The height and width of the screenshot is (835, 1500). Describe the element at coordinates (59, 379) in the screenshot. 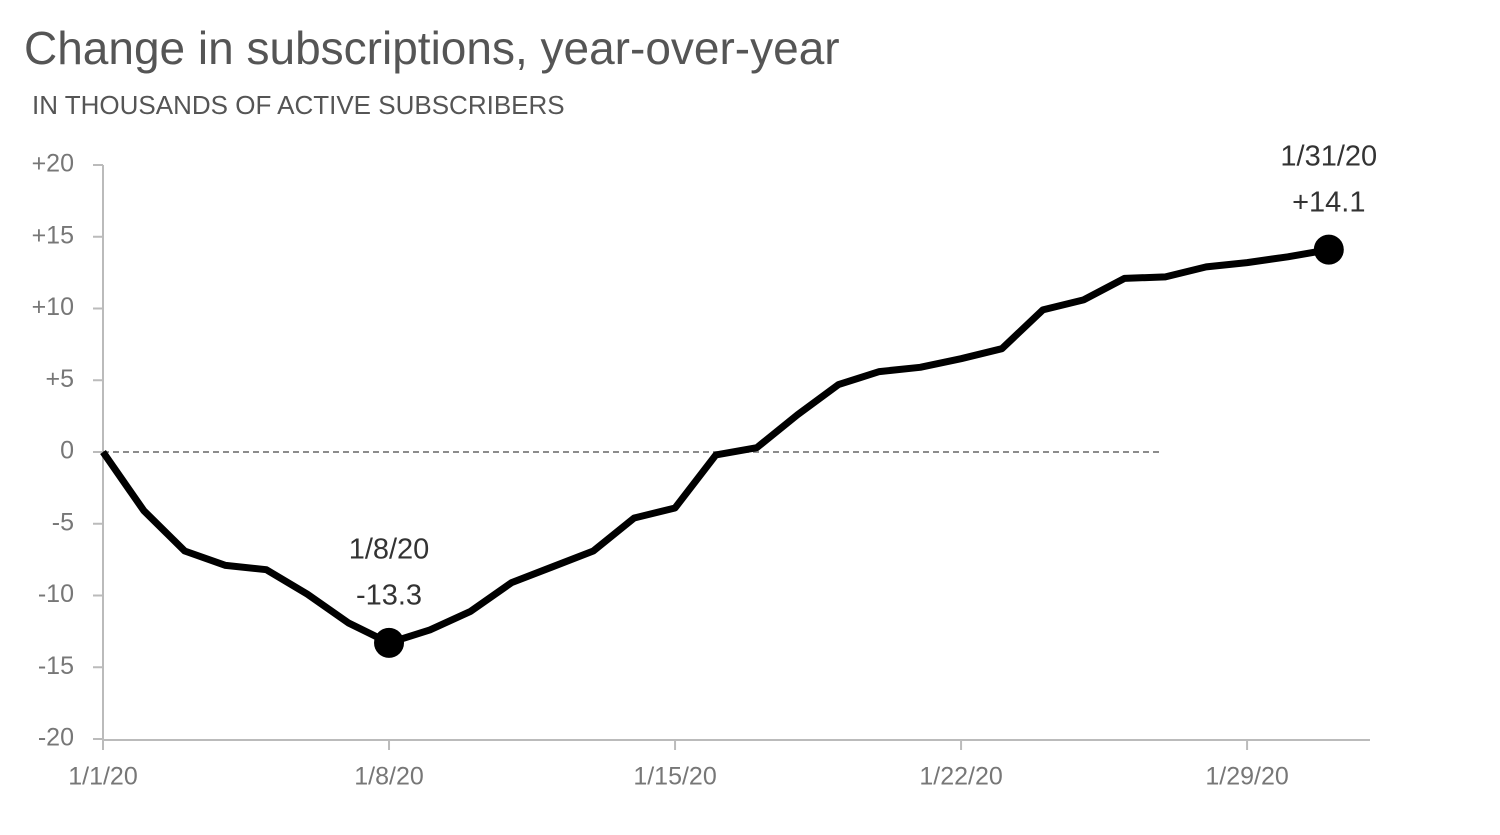

I see `y-tick-label: +5` at that location.